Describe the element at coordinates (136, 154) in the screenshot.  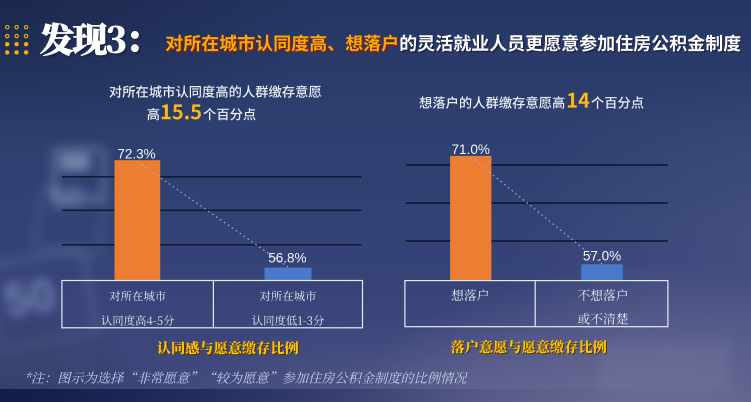
I see `svg-text: 72.3%` at that location.